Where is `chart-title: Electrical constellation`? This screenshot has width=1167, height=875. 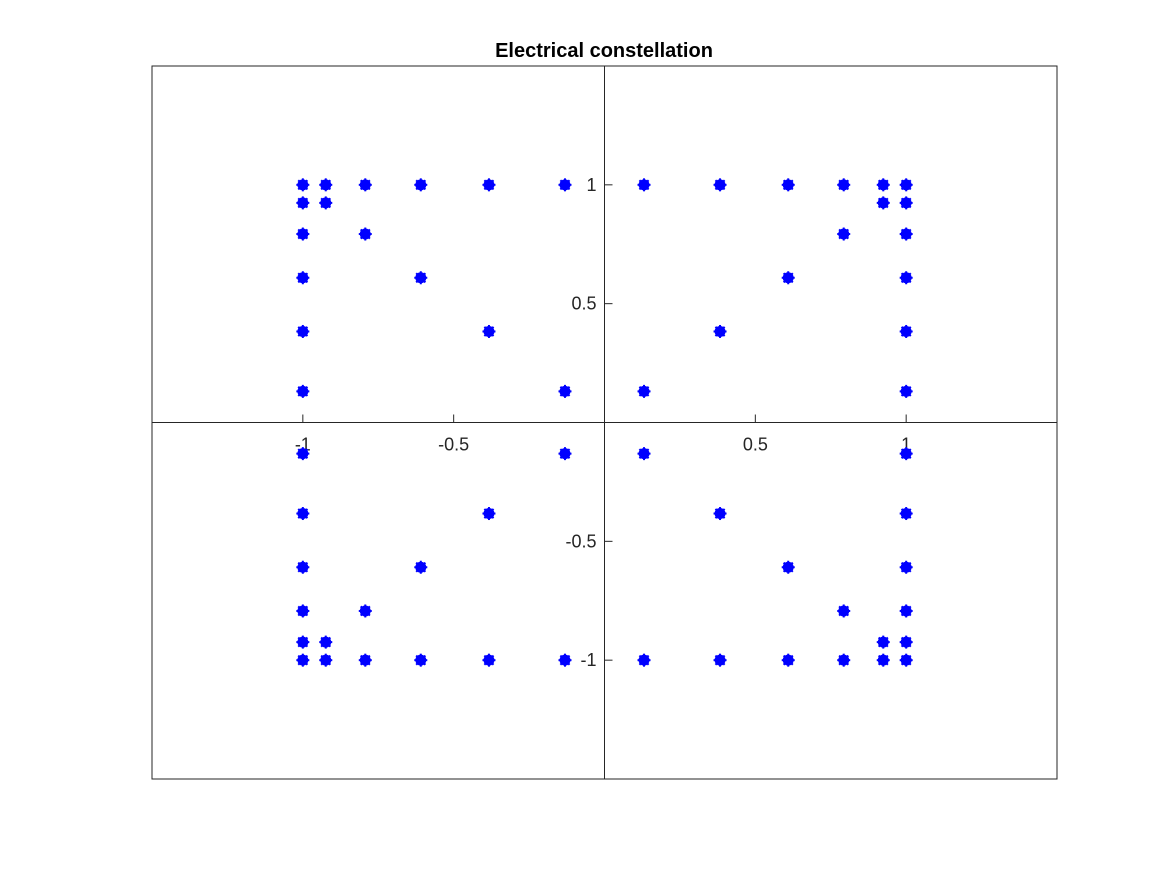
chart-title: Electrical constellation is located at coordinates (604, 51).